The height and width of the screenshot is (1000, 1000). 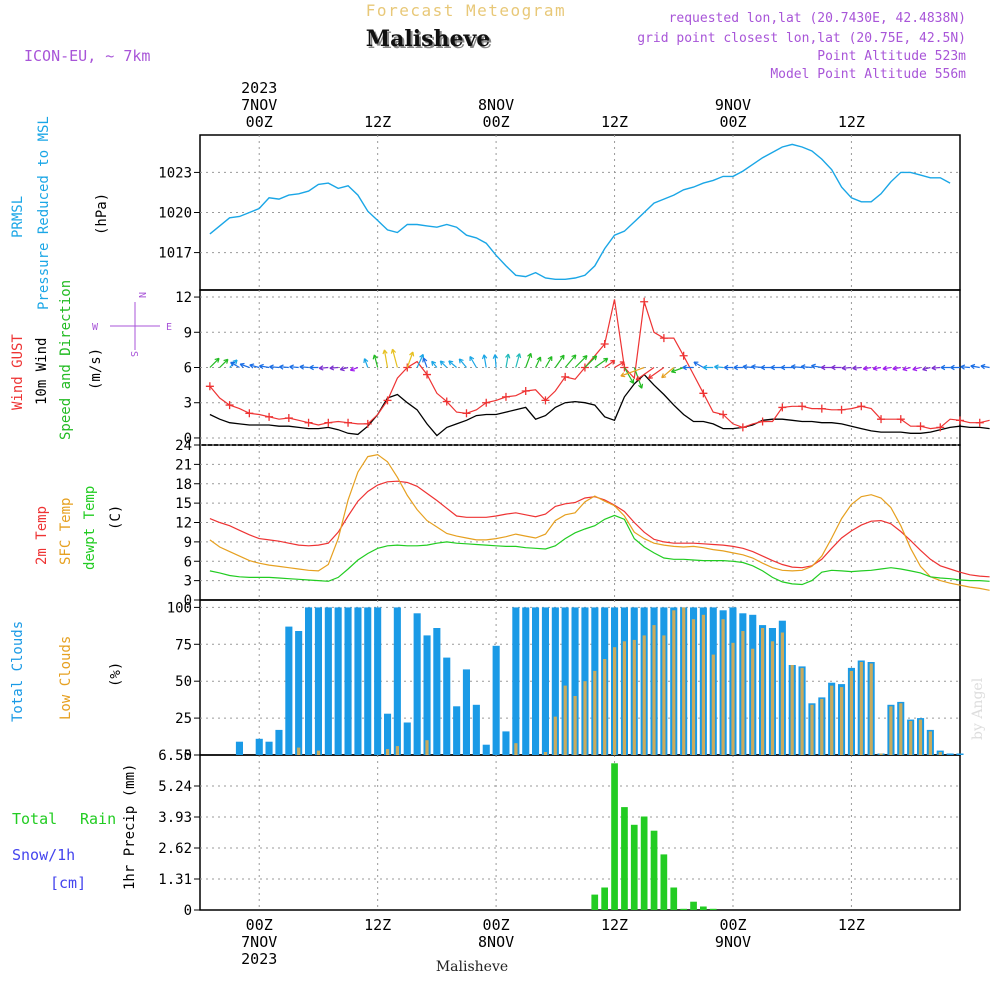 I want to click on prmsl-line, so click(x=580, y=211).